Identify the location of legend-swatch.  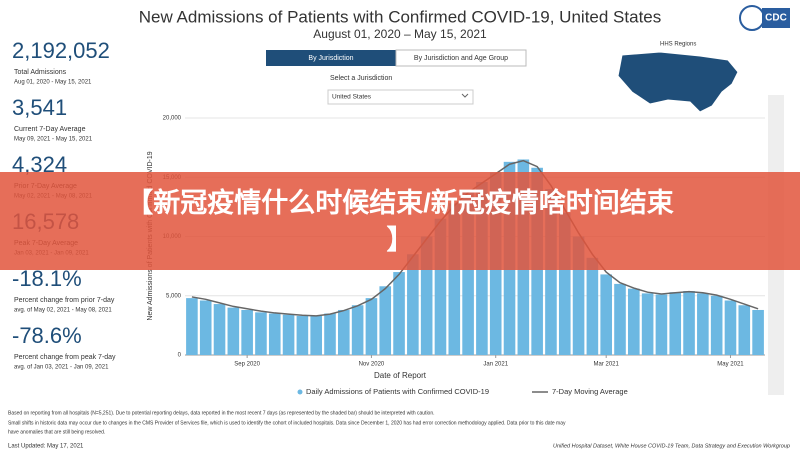
(300, 392).